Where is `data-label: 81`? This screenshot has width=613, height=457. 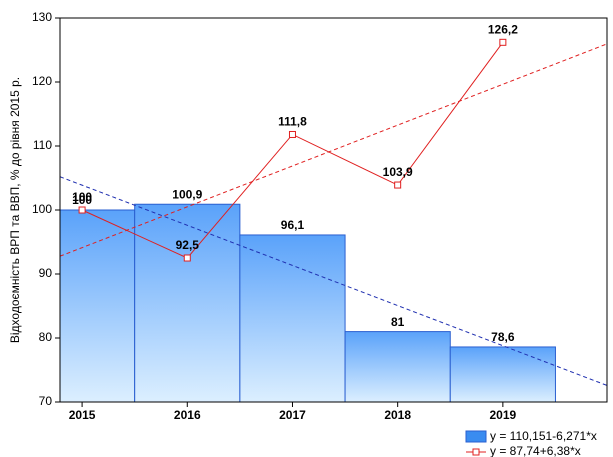
data-label: 81 is located at coordinates (398, 322).